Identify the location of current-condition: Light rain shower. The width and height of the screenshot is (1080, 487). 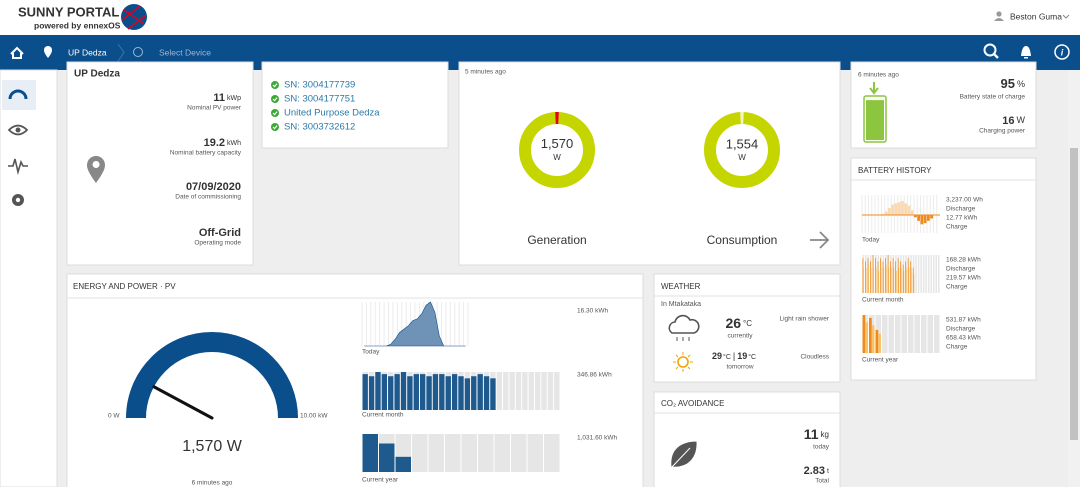
(805, 319).